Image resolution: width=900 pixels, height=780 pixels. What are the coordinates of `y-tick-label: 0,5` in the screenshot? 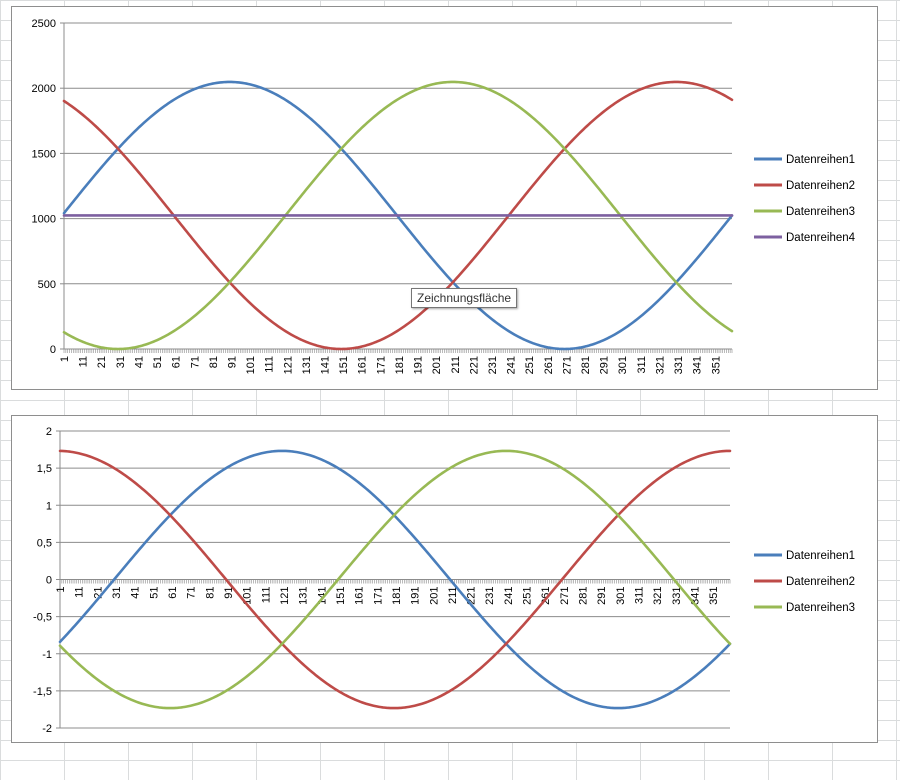 It's located at (44, 543).